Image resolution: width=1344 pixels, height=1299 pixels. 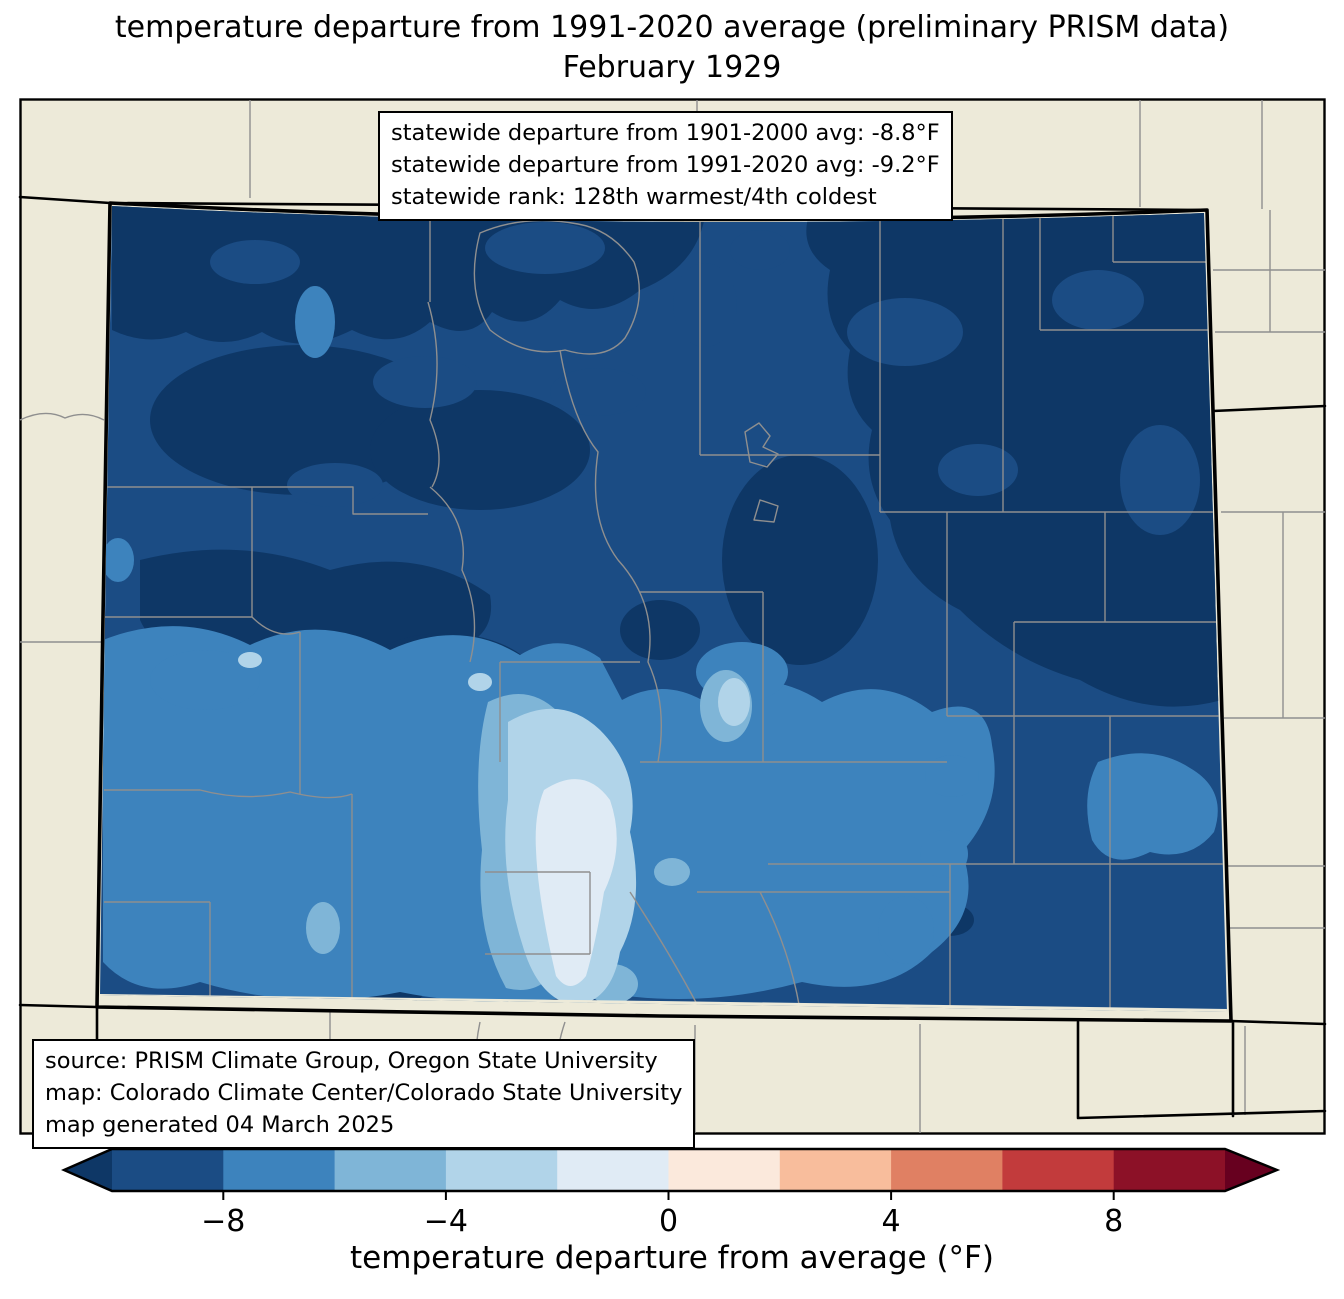 I want to click on colorbar-tick-label: 8, so click(x=1113, y=1221).